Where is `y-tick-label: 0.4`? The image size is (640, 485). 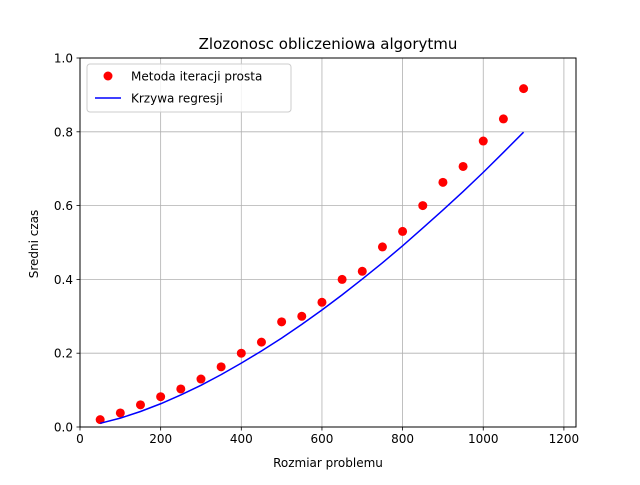
y-tick-label: 0.4 is located at coordinates (63, 280).